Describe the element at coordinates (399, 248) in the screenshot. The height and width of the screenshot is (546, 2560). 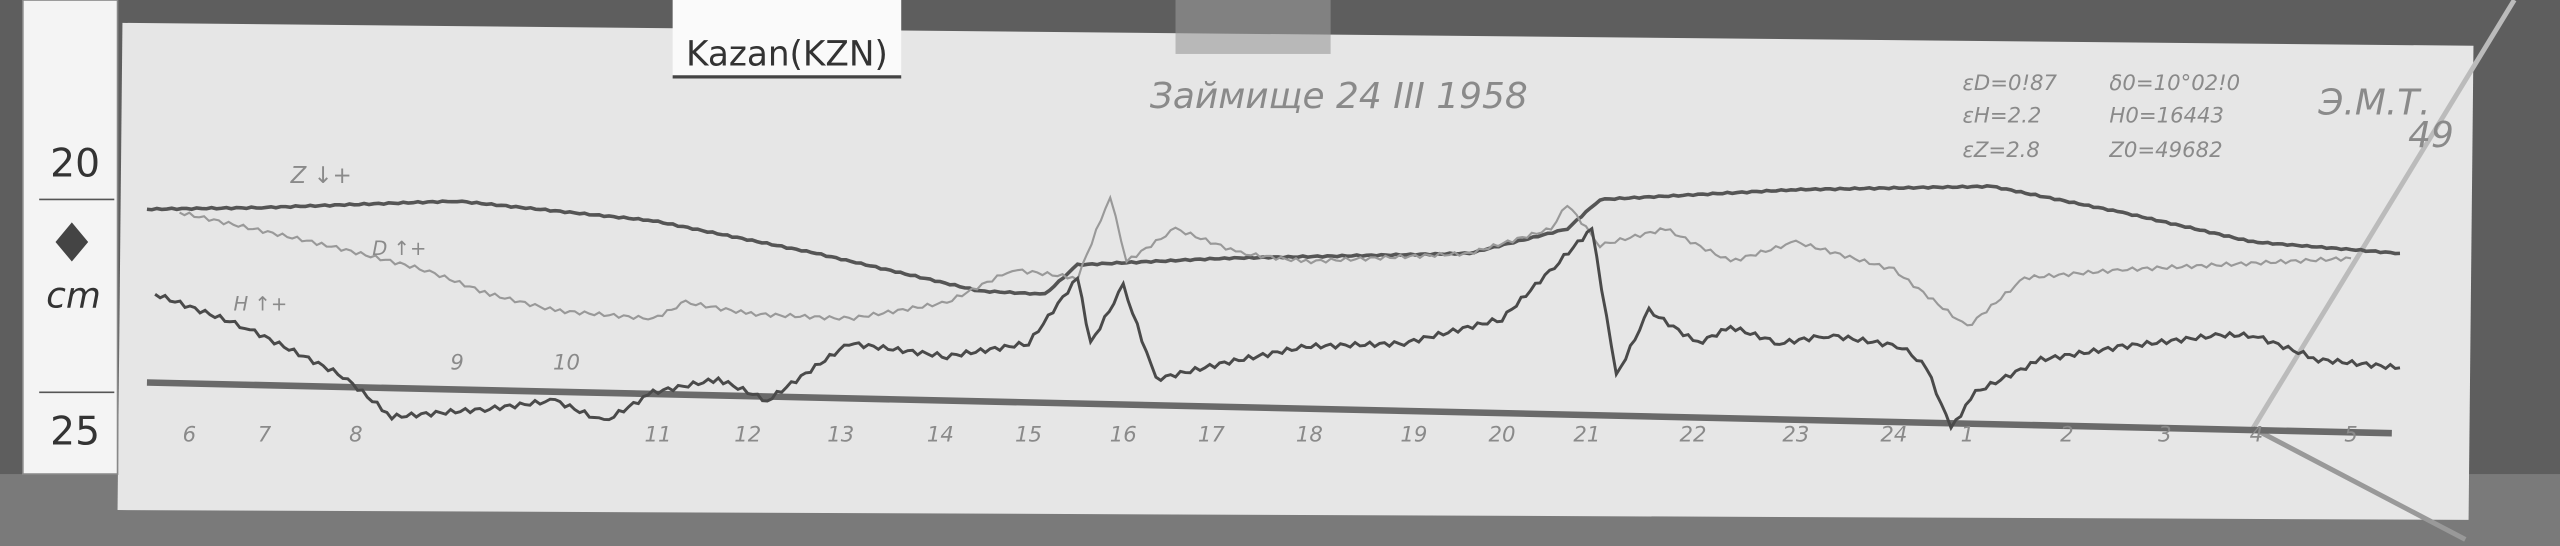
I see `trace-label-d: D ↑+` at that location.